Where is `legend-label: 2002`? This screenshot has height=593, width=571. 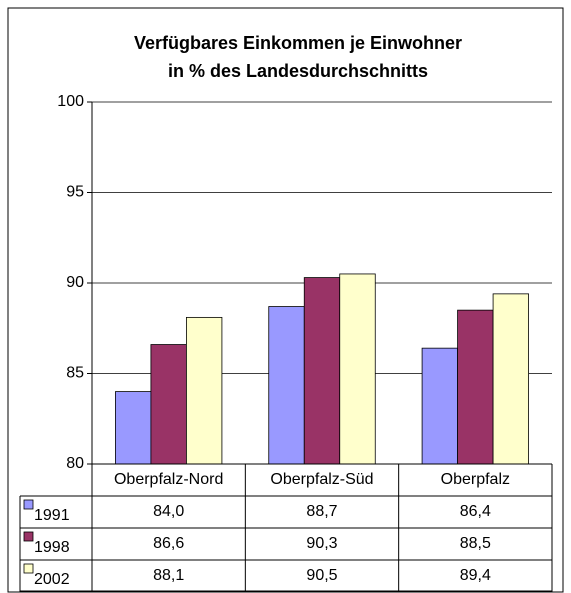 legend-label: 2002 is located at coordinates (52, 579).